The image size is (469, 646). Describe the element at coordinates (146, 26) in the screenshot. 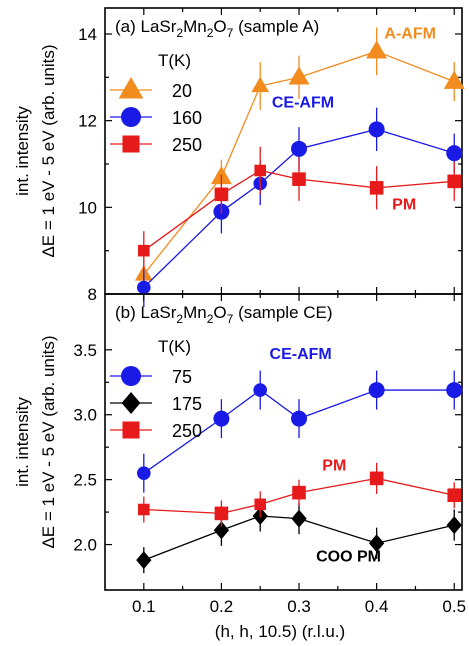

I see `title-part: (a) LaSr` at that location.